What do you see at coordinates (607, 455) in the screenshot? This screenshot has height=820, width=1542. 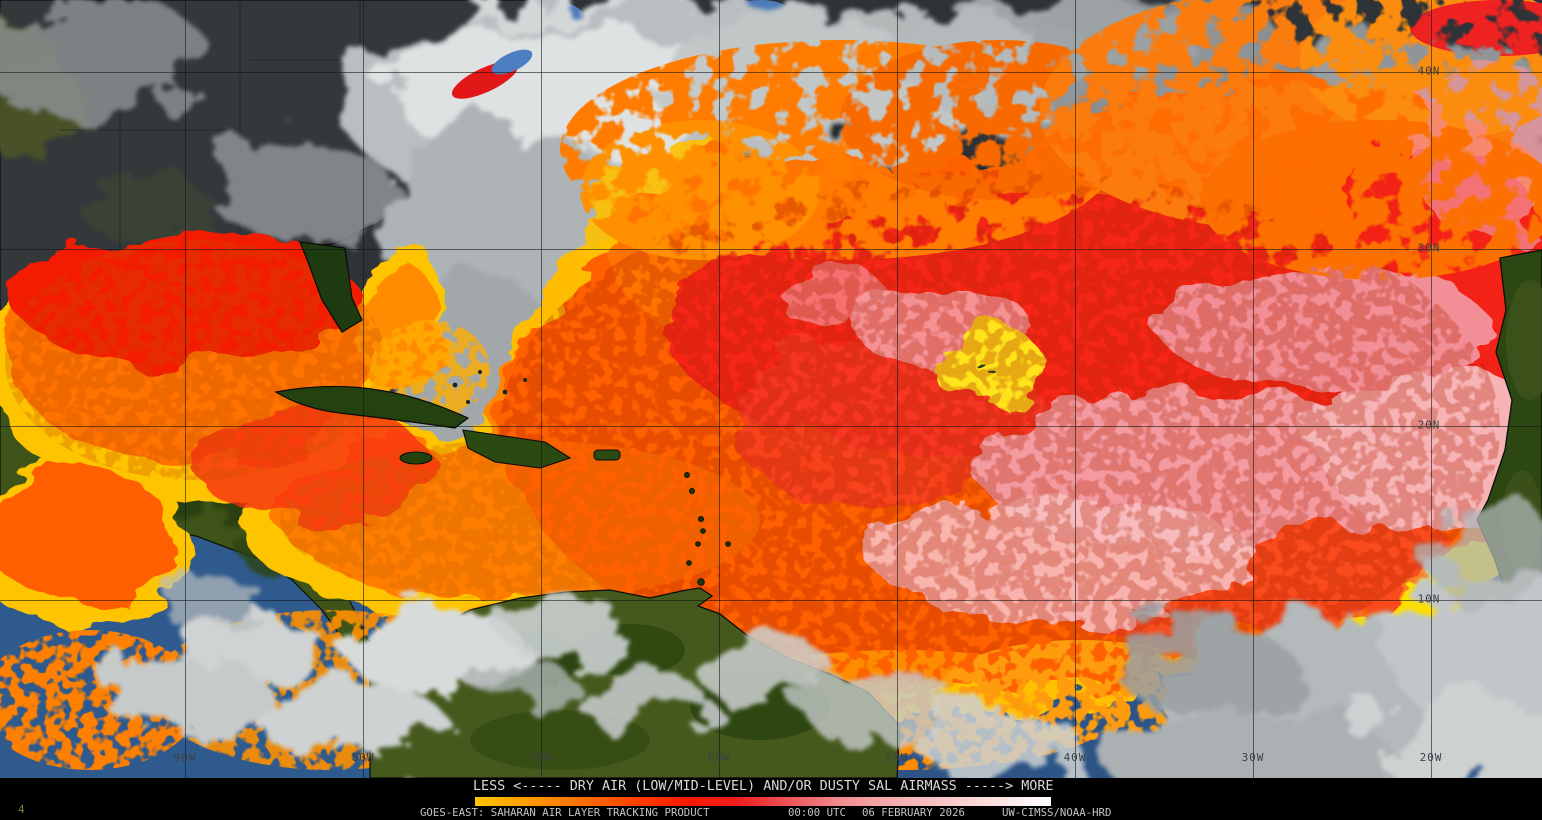 I see `puerto-rico-land` at bounding box center [607, 455].